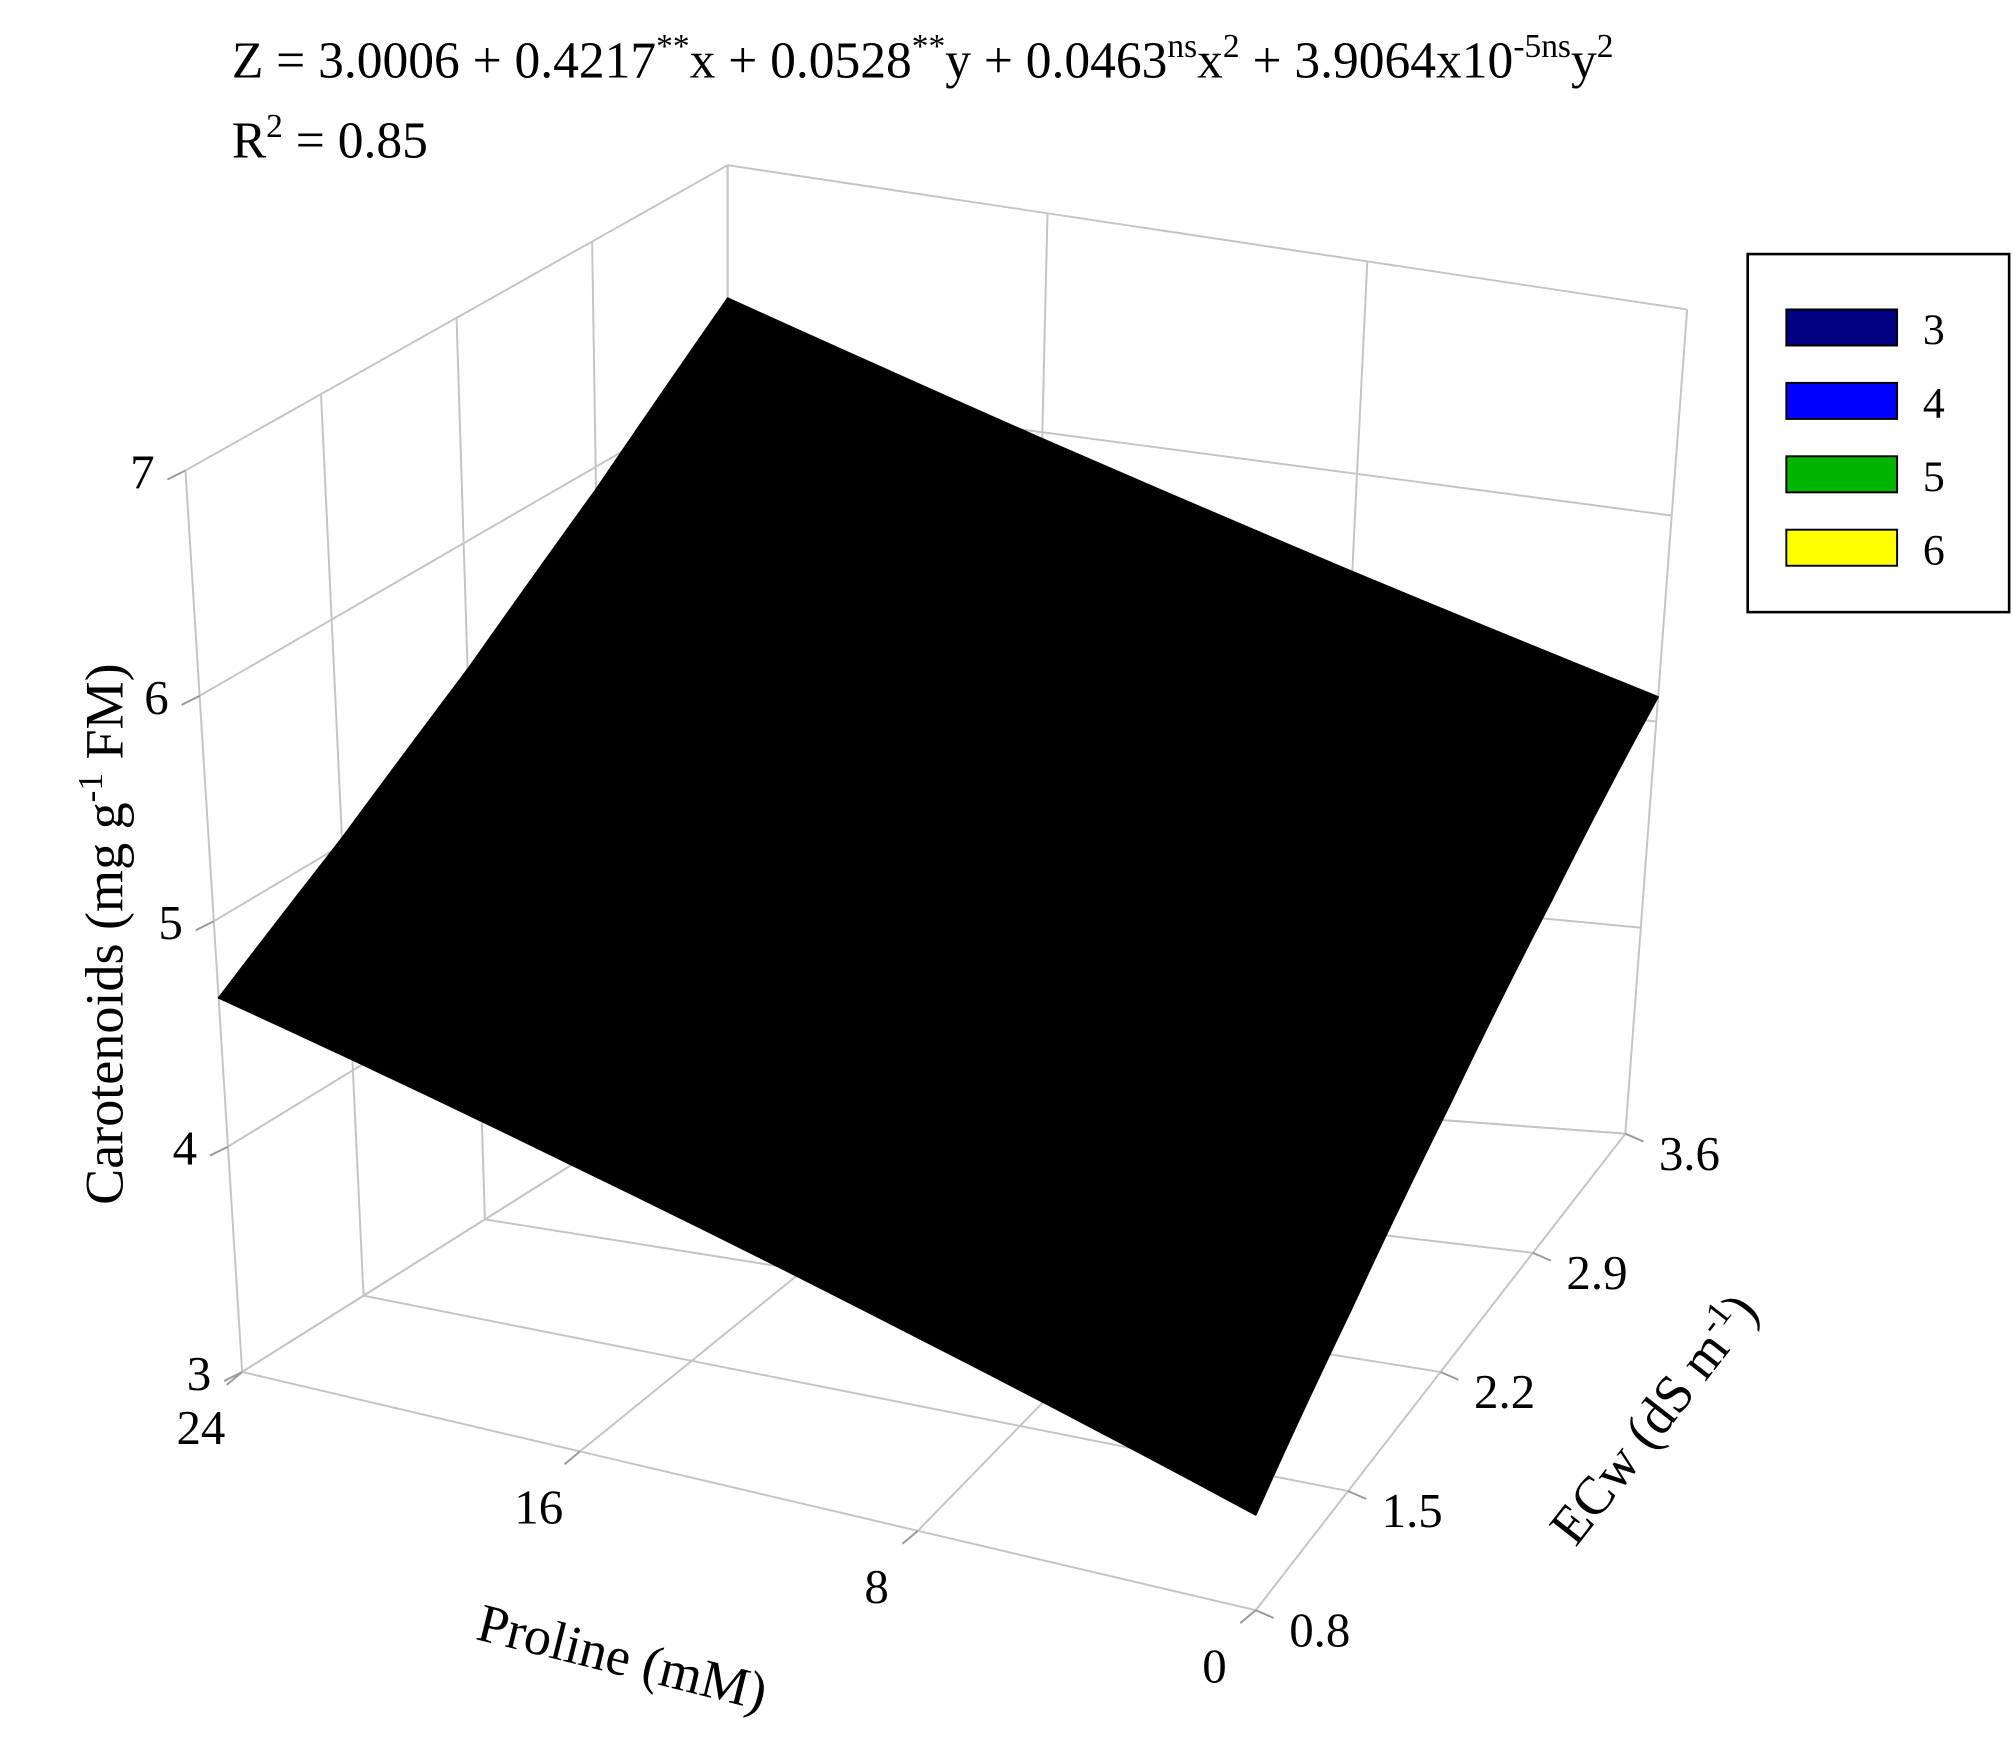  What do you see at coordinates (1596, 1272) in the screenshot?
I see `y-tick-label: 2.9` at bounding box center [1596, 1272].